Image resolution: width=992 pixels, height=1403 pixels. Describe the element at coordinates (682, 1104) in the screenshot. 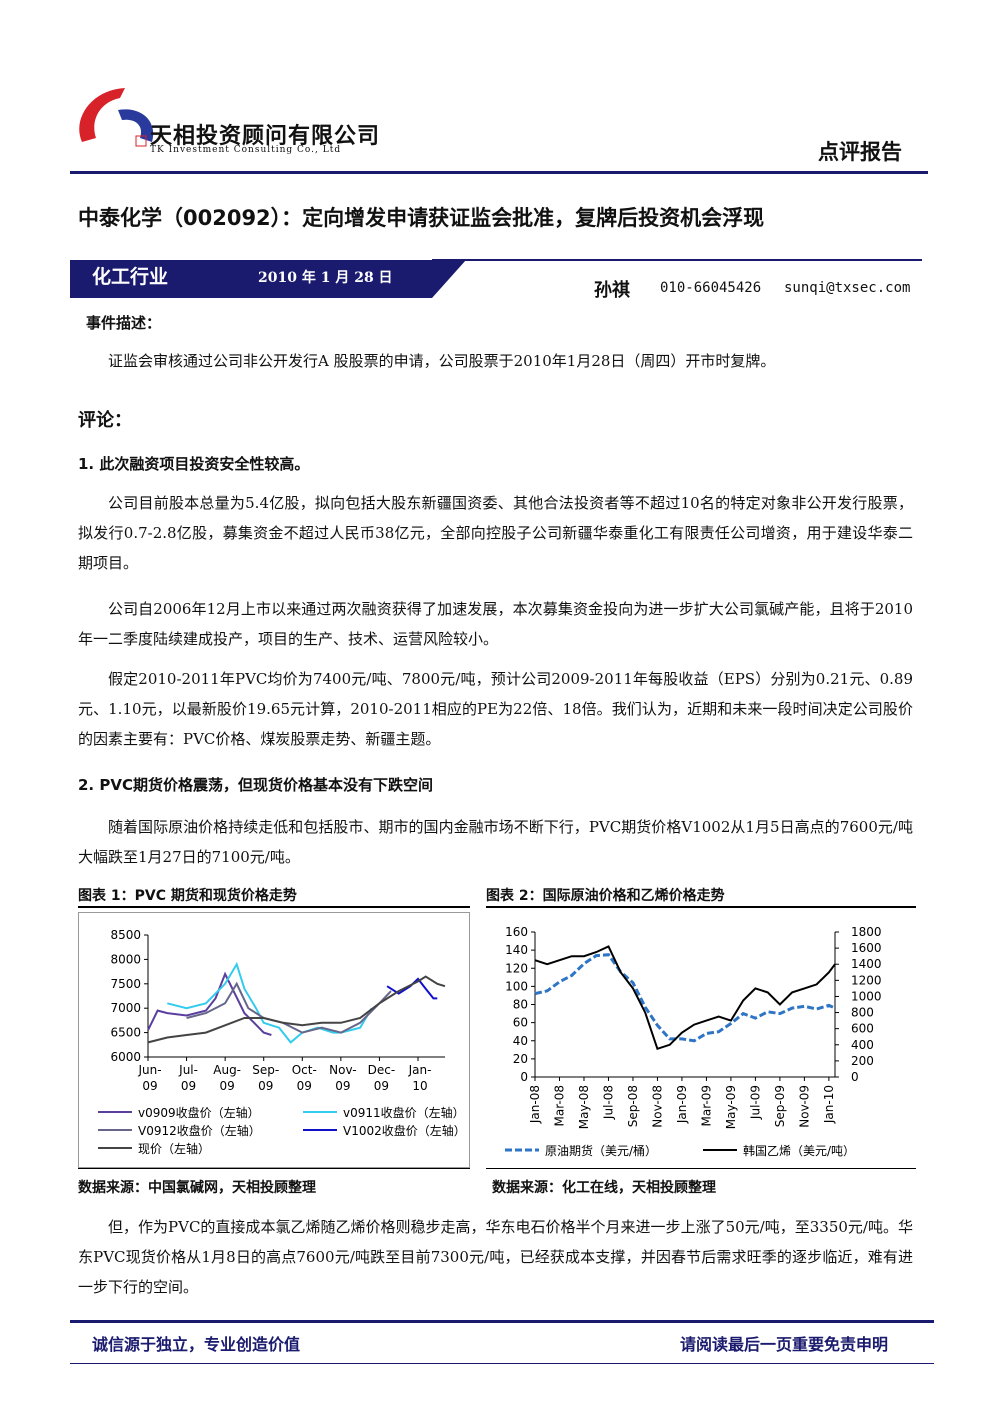

I see `x-tick-label: Jan-09` at that location.